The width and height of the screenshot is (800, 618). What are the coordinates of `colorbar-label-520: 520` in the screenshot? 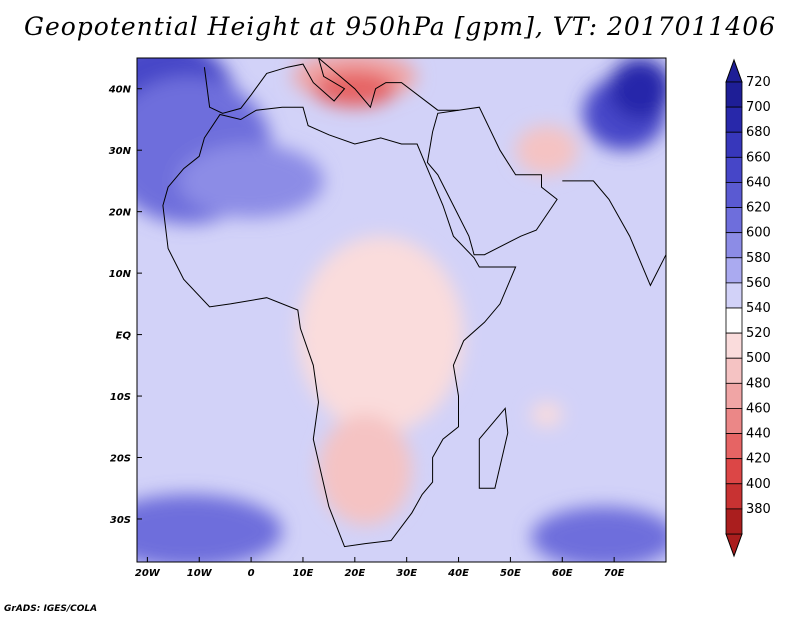 It's located at (758, 333).